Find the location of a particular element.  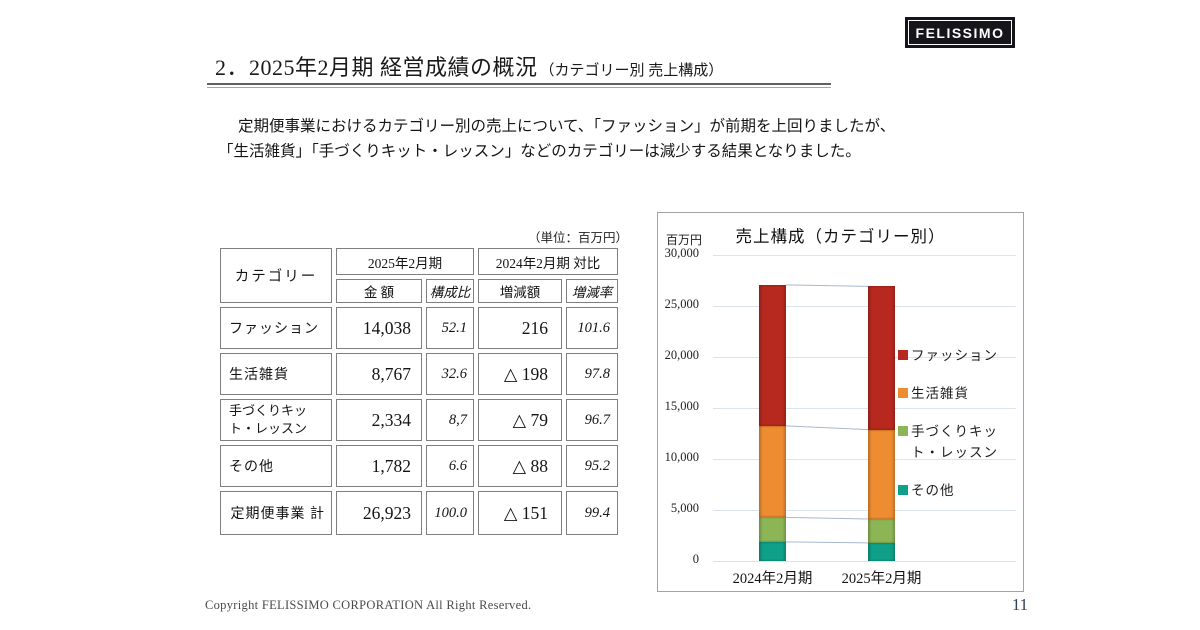

felissimo-logo: FELISSIMO is located at coordinates (960, 32).